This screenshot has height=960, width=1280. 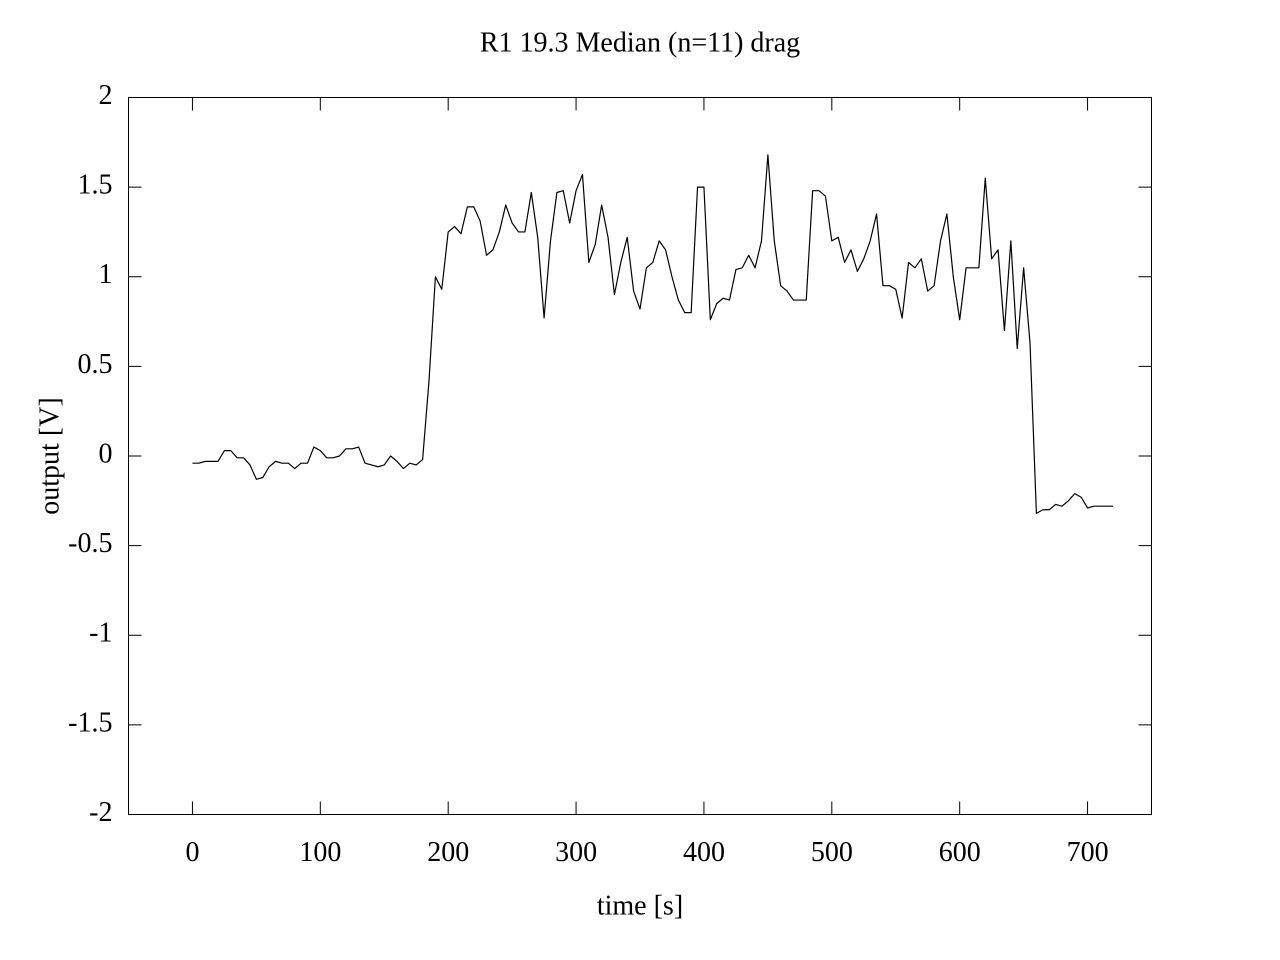 I want to click on x-axis-label: time [s], so click(x=640, y=905).